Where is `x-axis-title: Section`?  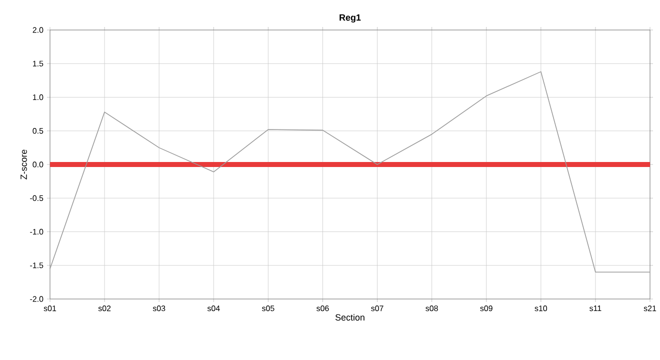 x-axis-title: Section is located at coordinates (349, 317).